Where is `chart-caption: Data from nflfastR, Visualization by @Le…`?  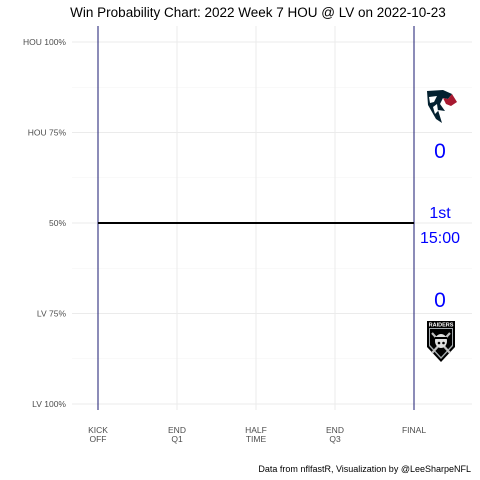 chart-caption: Data from nflfastR, Visualization by @Le… is located at coordinates (364, 469).